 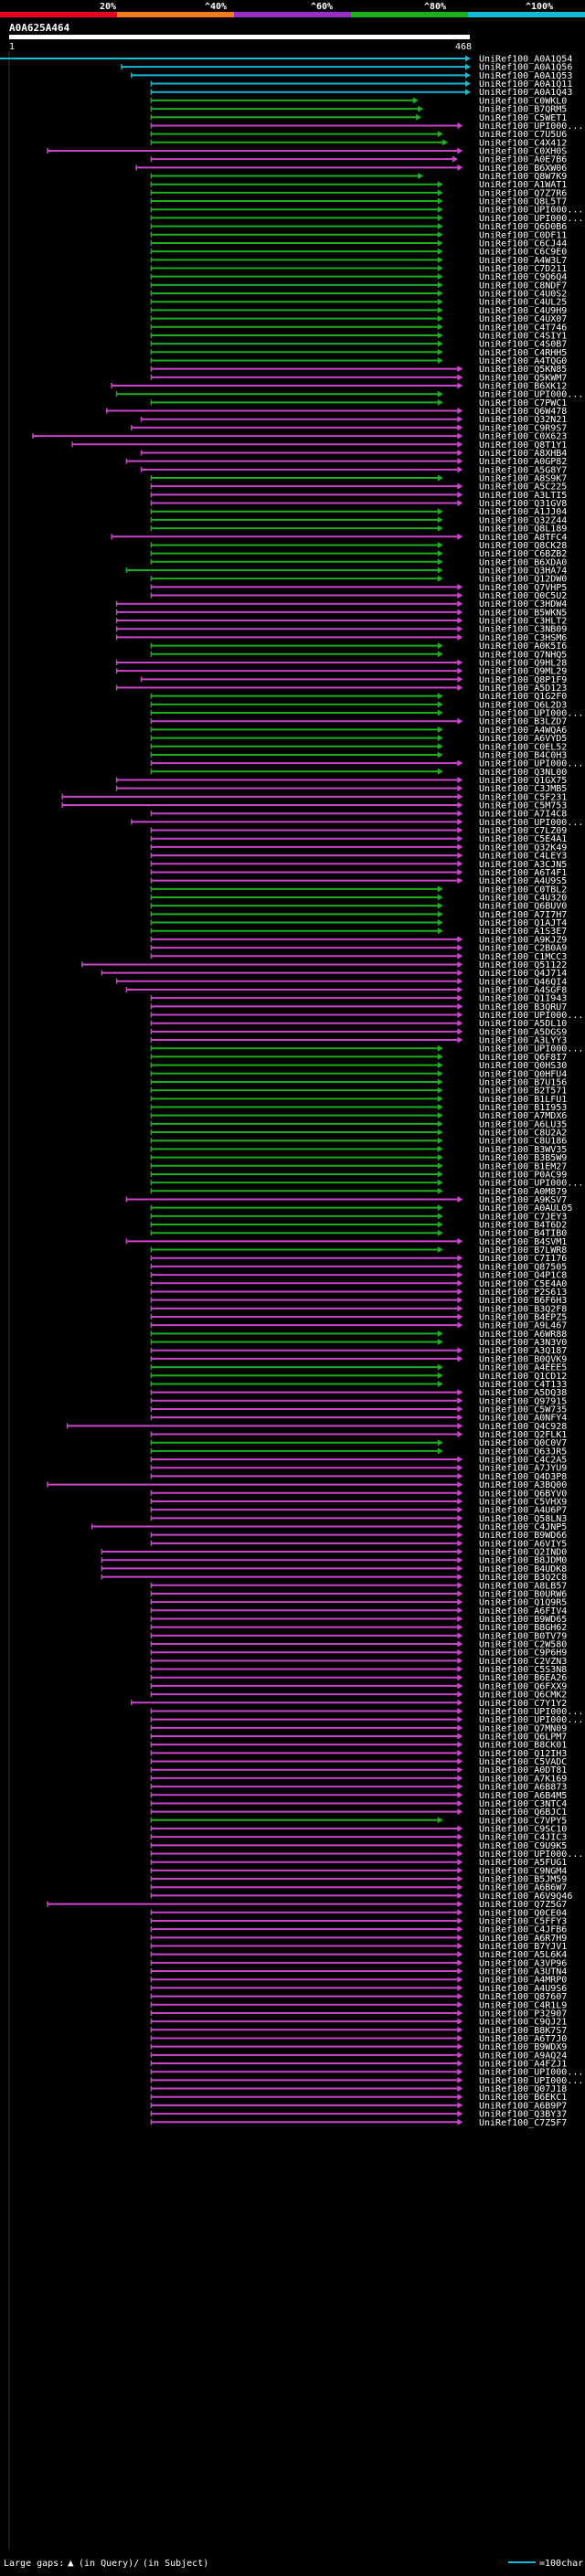 What do you see at coordinates (523, 588) in the screenshot?
I see `hit-label-63: UniRef100_Q7VHP5` at bounding box center [523, 588].